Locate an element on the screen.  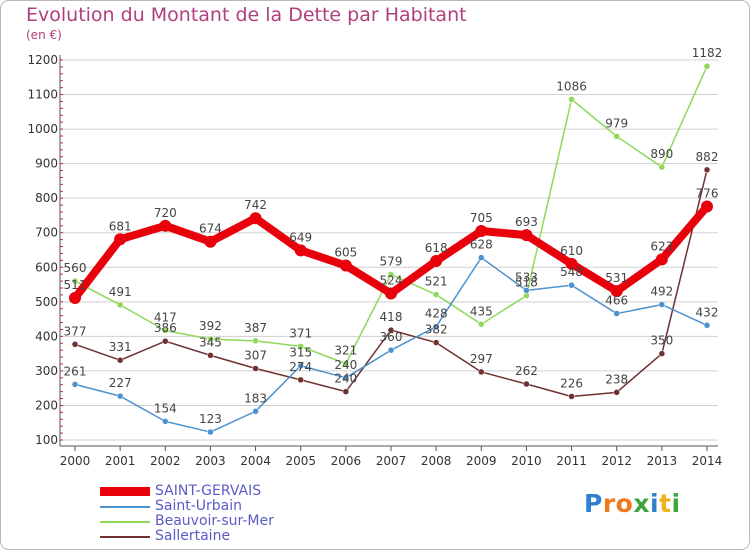
data-label: 262 is located at coordinates (526, 371).